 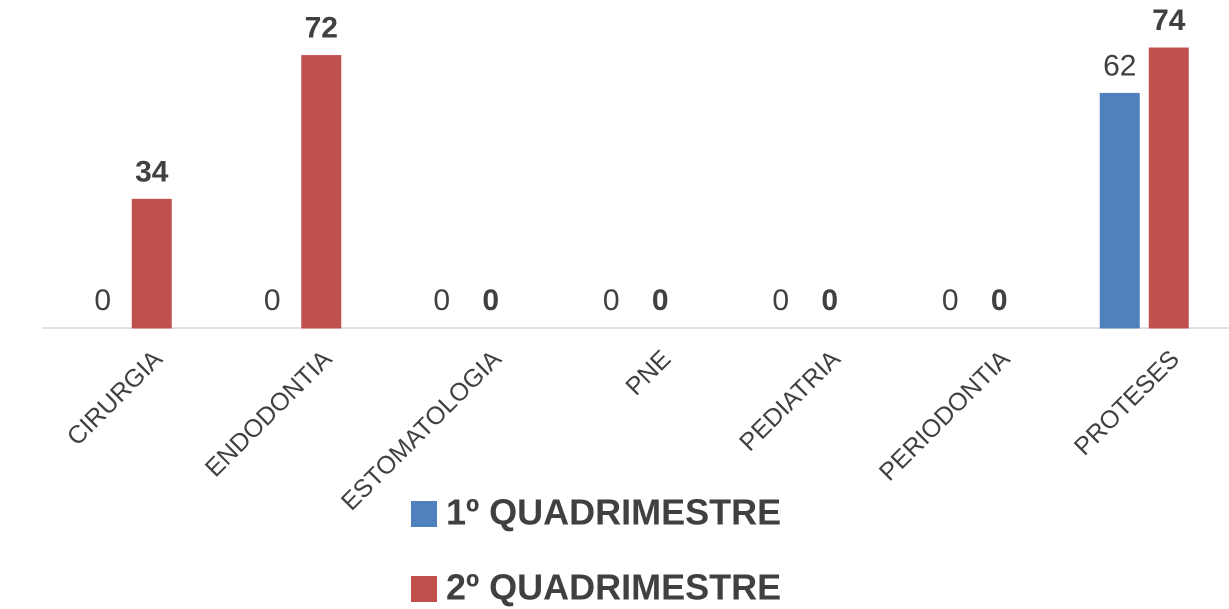 What do you see at coordinates (945, 416) in the screenshot?
I see `x-tick-label: PERIODONTIA` at bounding box center [945, 416].